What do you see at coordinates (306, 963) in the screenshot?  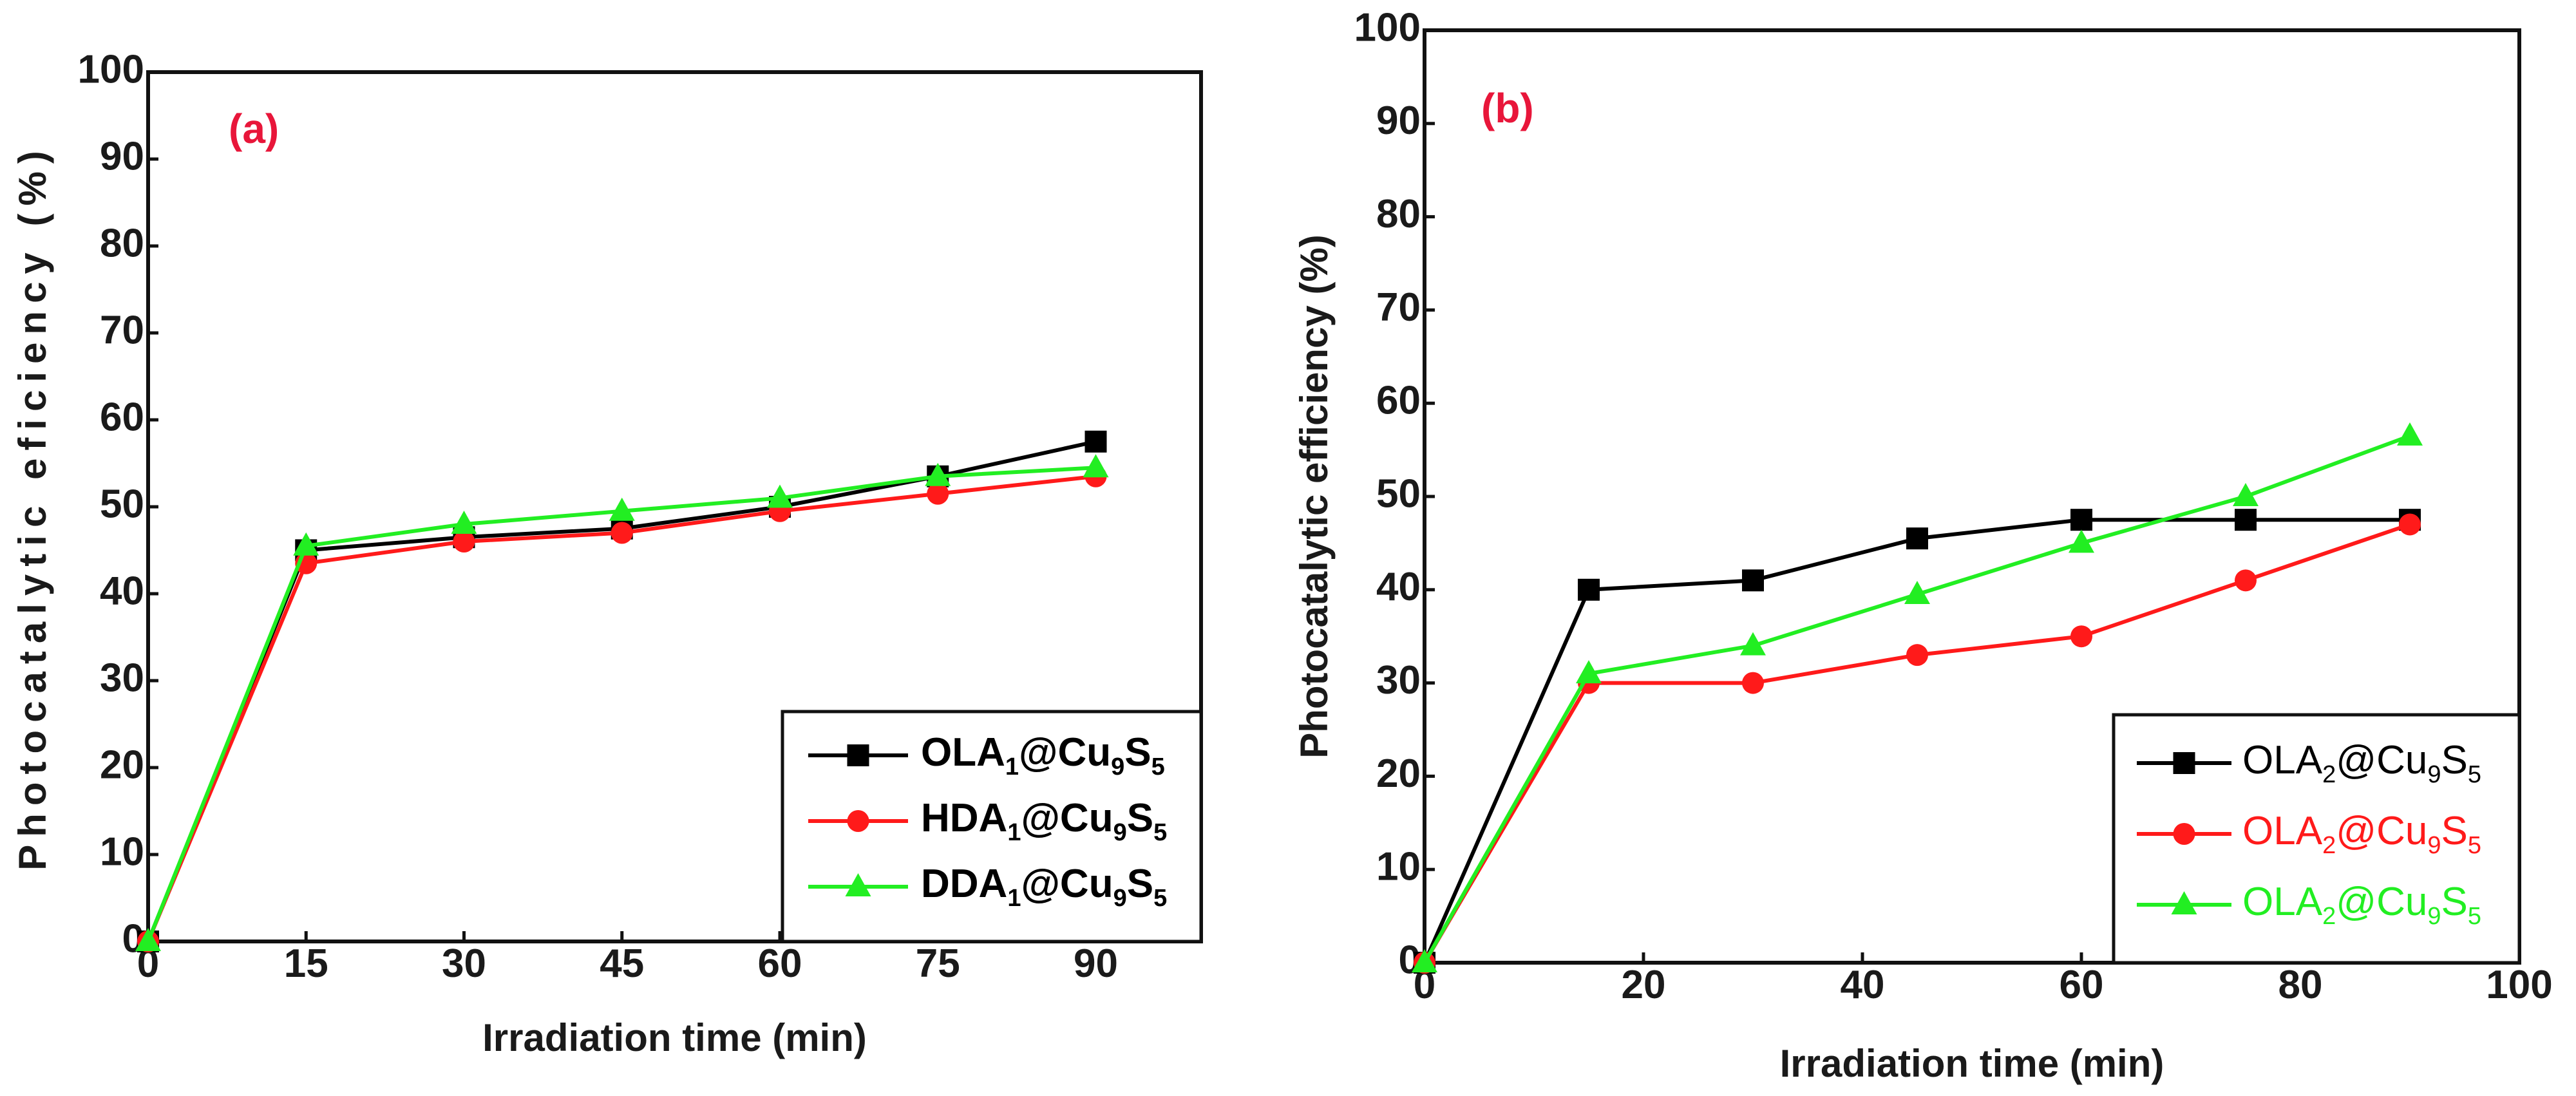 I see `x-tick-label: 15` at bounding box center [306, 963].